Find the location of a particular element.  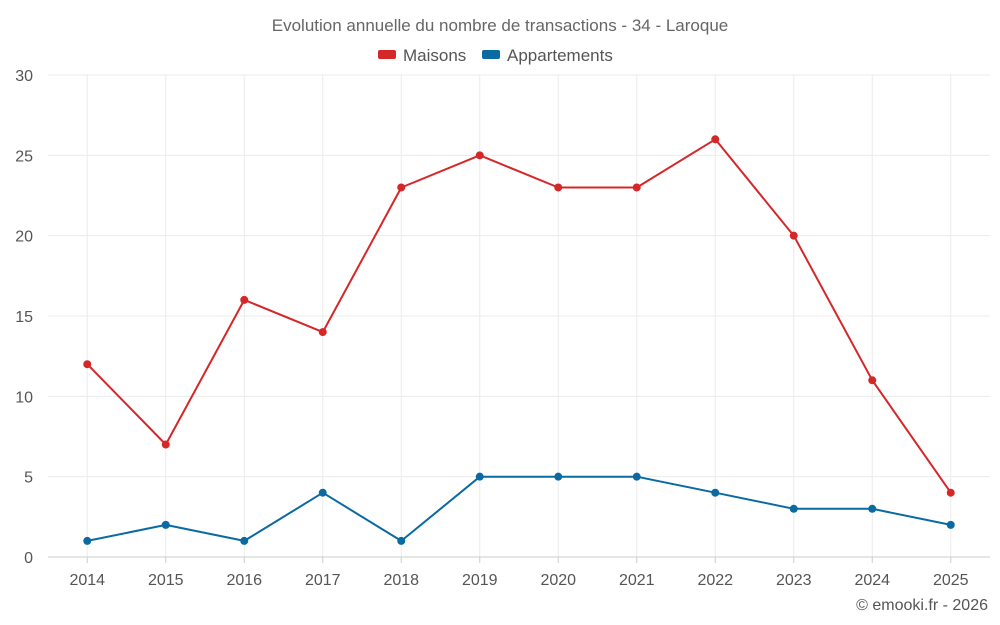

legend: Maisons Appartements is located at coordinates (495, 55).